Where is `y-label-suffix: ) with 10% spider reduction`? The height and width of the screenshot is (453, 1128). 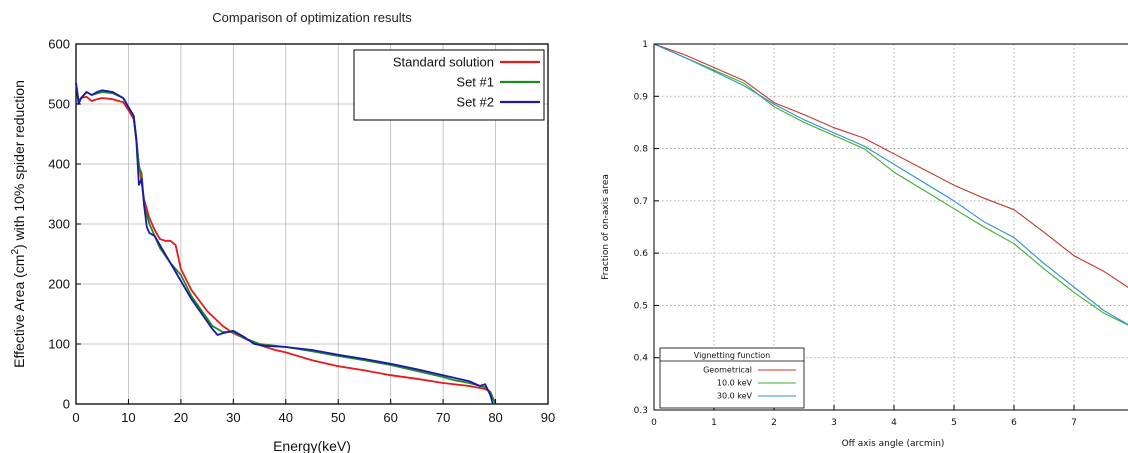 y-label-suffix: ) with 10% spider reduction is located at coordinates (19, 164).